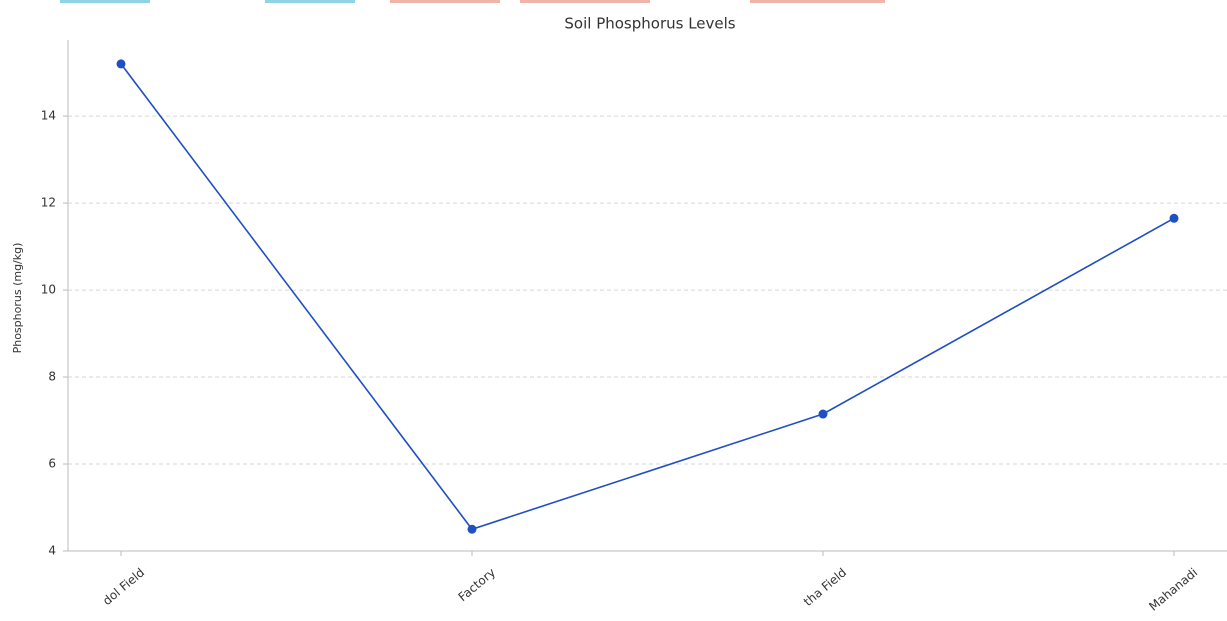 This screenshot has height=621, width=1227. What do you see at coordinates (52, 377) in the screenshot?
I see `y-tick-label: 8` at bounding box center [52, 377].